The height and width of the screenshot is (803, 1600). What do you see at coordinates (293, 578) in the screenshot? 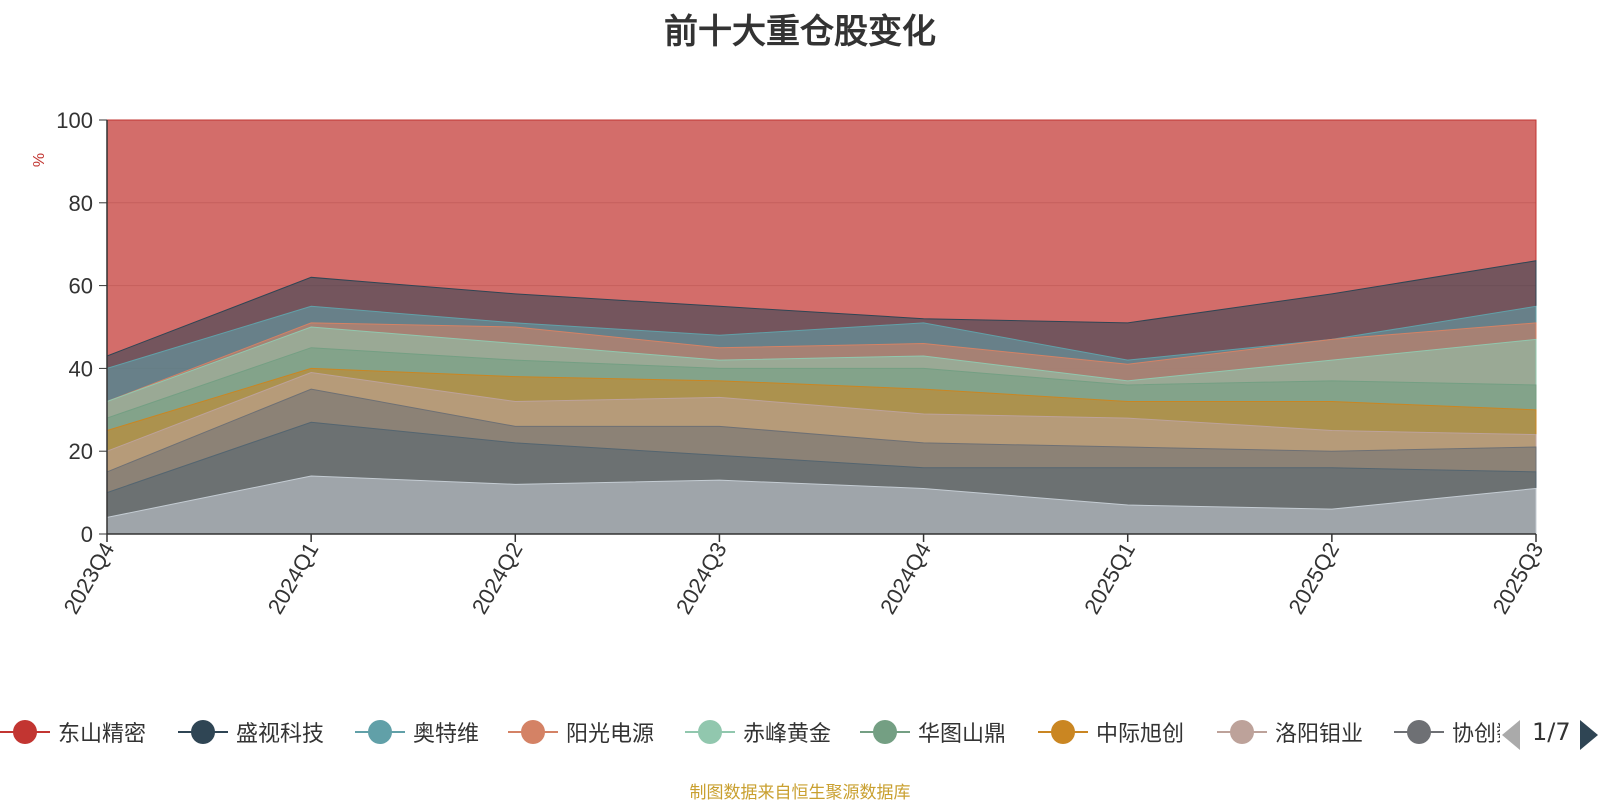
I see `x-tick-label-1: 2024Q1` at bounding box center [293, 578].